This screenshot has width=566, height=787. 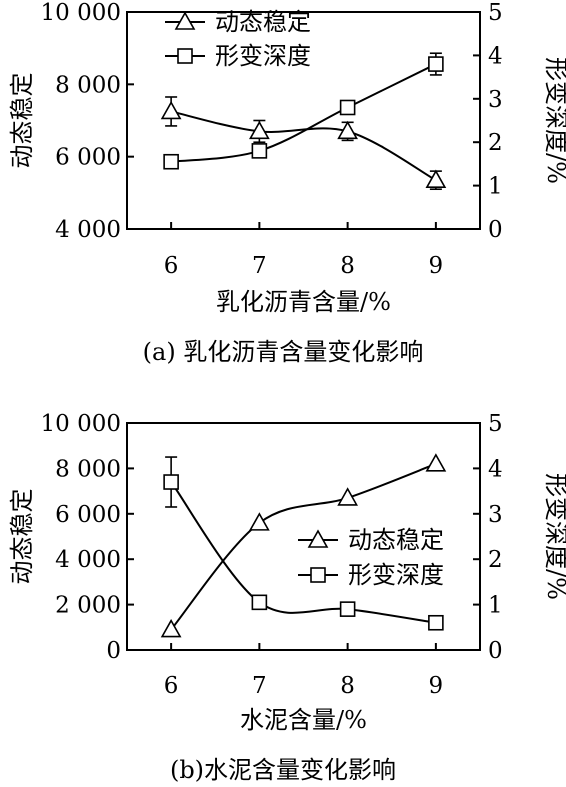 What do you see at coordinates (283, 352) in the screenshot?
I see `figure-caption: (a) 乳化沥青含量变化影响` at bounding box center [283, 352].